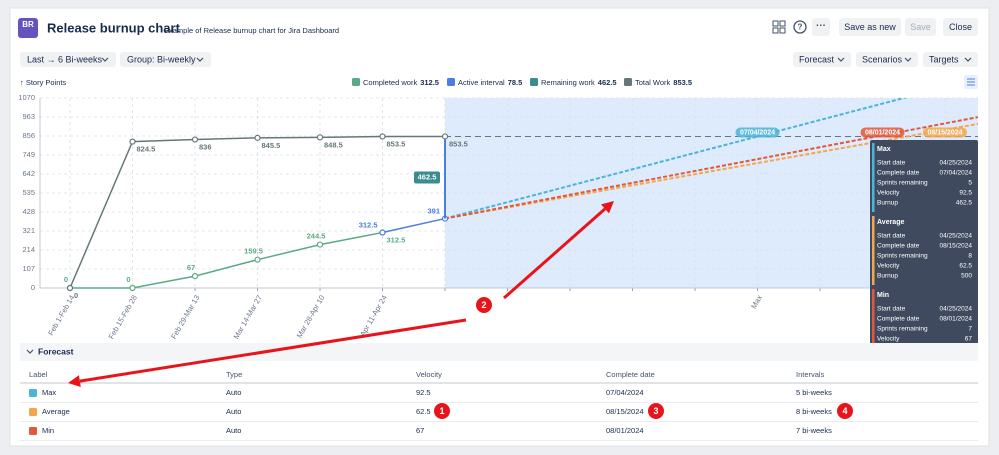 The width and height of the screenshot is (999, 455). I want to click on more-button, so click(821, 27).